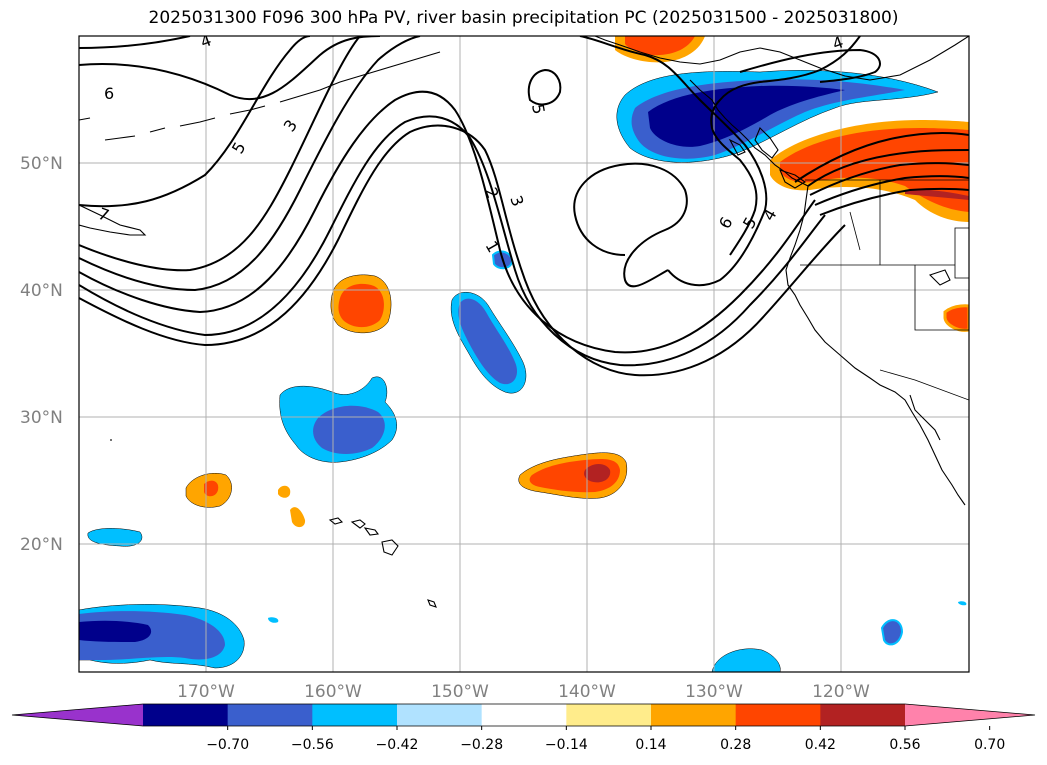  What do you see at coordinates (397, 745) in the screenshot?
I see `colorbar-tick-label: −0.42` at bounding box center [397, 745].